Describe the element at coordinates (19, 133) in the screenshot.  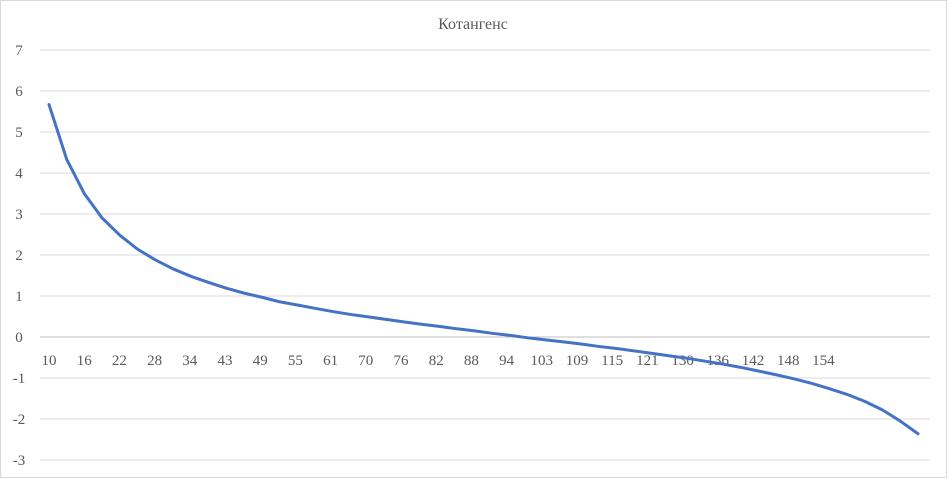
I see `y-tick-label: 5` at that location.